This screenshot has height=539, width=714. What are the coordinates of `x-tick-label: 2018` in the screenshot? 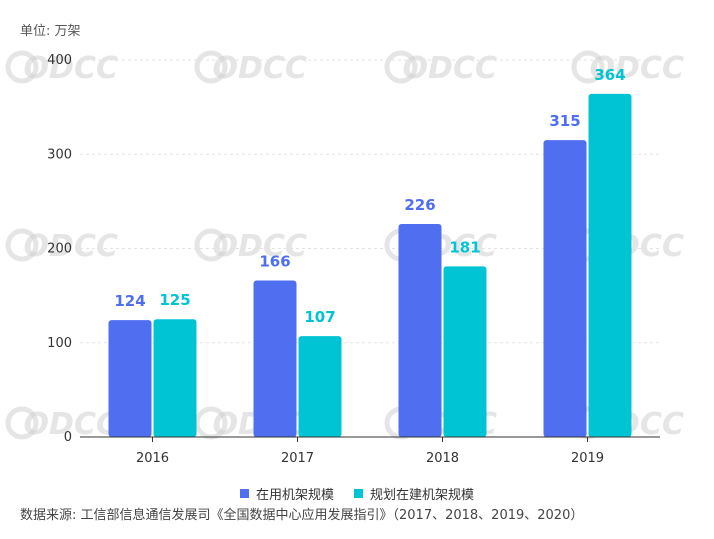 It's located at (442, 458).